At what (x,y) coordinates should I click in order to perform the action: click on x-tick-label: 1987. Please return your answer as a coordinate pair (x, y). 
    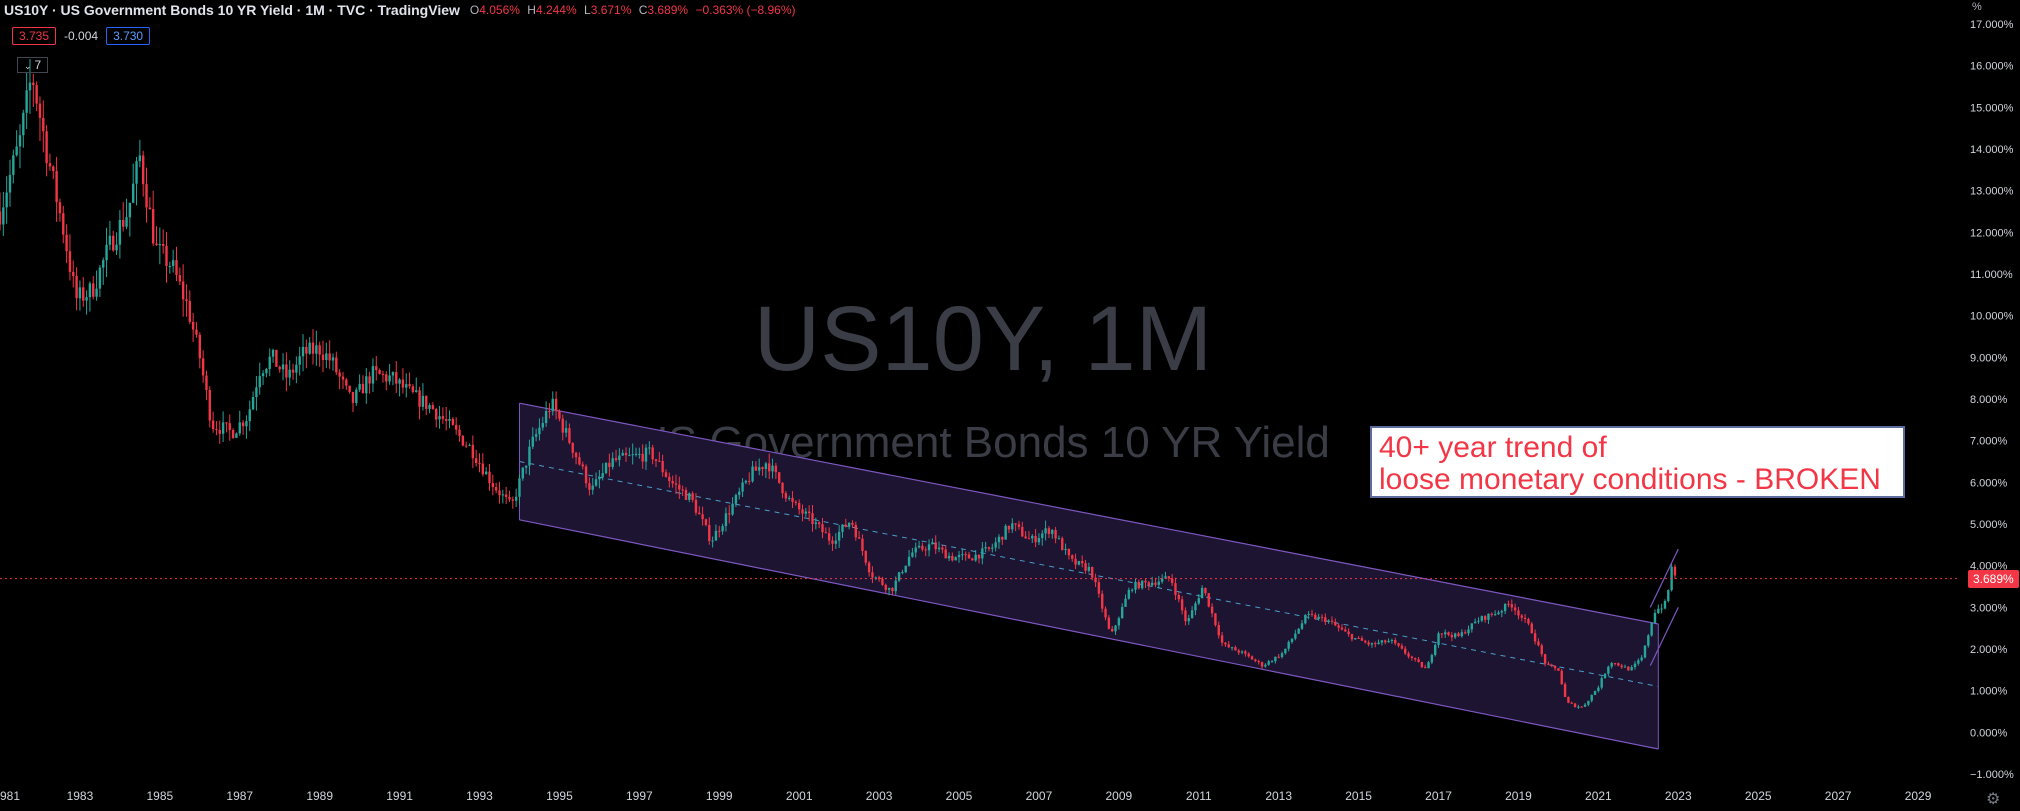
    Looking at the image, I should click on (239, 796).